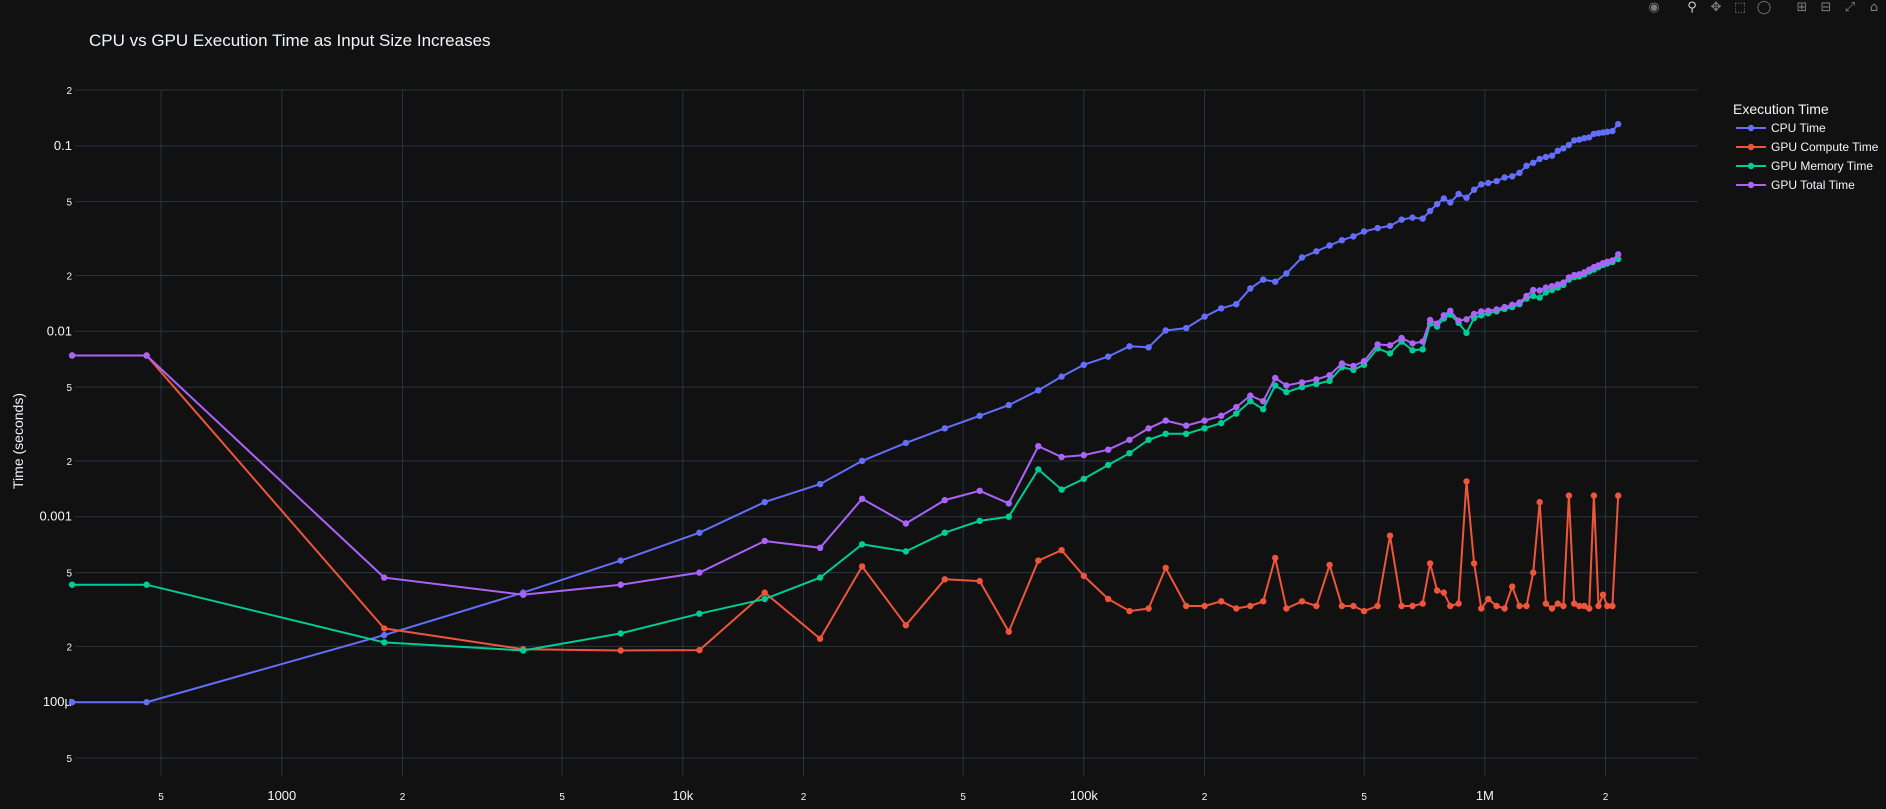 The width and height of the screenshot is (1886, 809). What do you see at coordinates (1850, 7) in the screenshot?
I see `autoscale-icon: ⤢` at bounding box center [1850, 7].